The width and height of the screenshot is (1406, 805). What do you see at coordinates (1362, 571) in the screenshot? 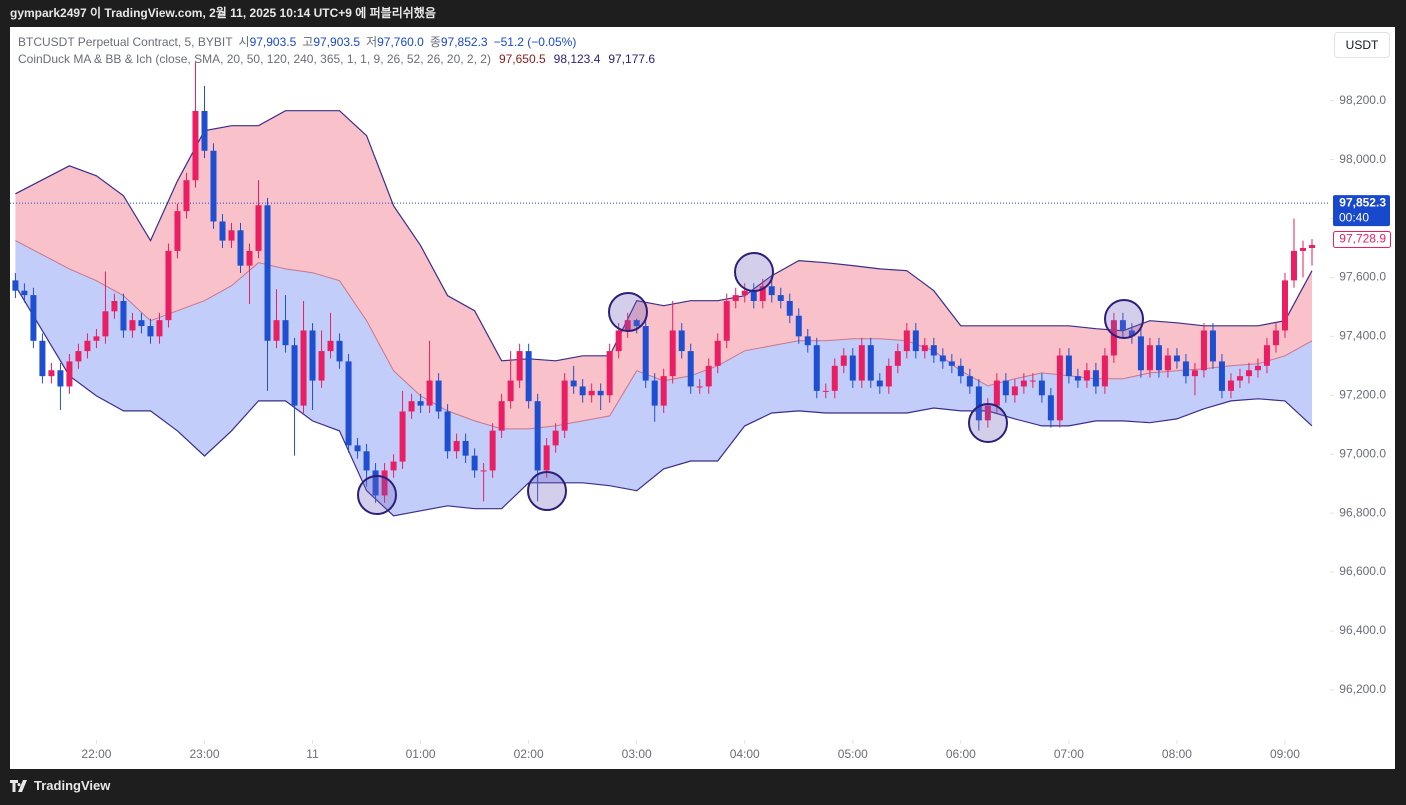
I see `y-tick-label: 96,600.0` at bounding box center [1362, 571].